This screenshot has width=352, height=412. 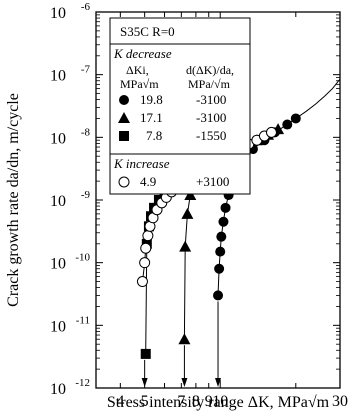 I want to click on y-tick-label-exponent: -7, so click(x=86, y=70).